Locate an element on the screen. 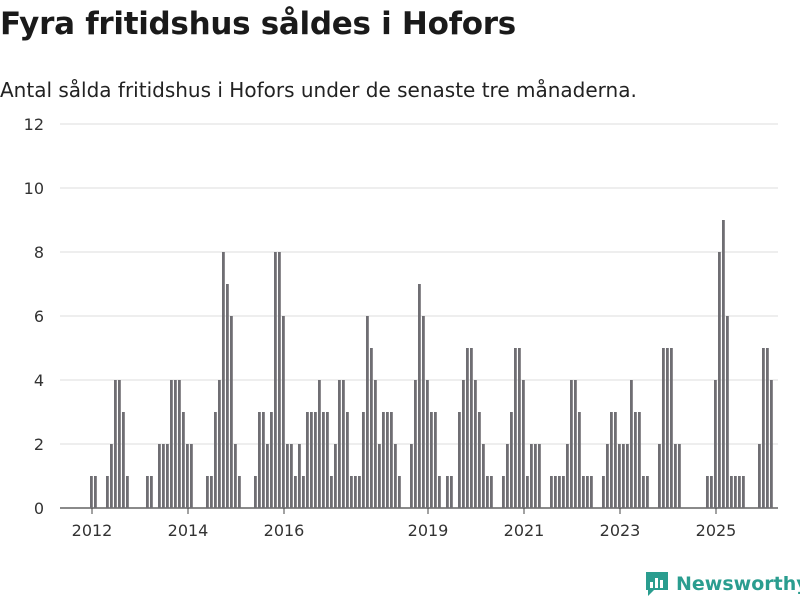 The image size is (800, 600). newsworthy-logo: Newsworthy is located at coordinates (722, 584).